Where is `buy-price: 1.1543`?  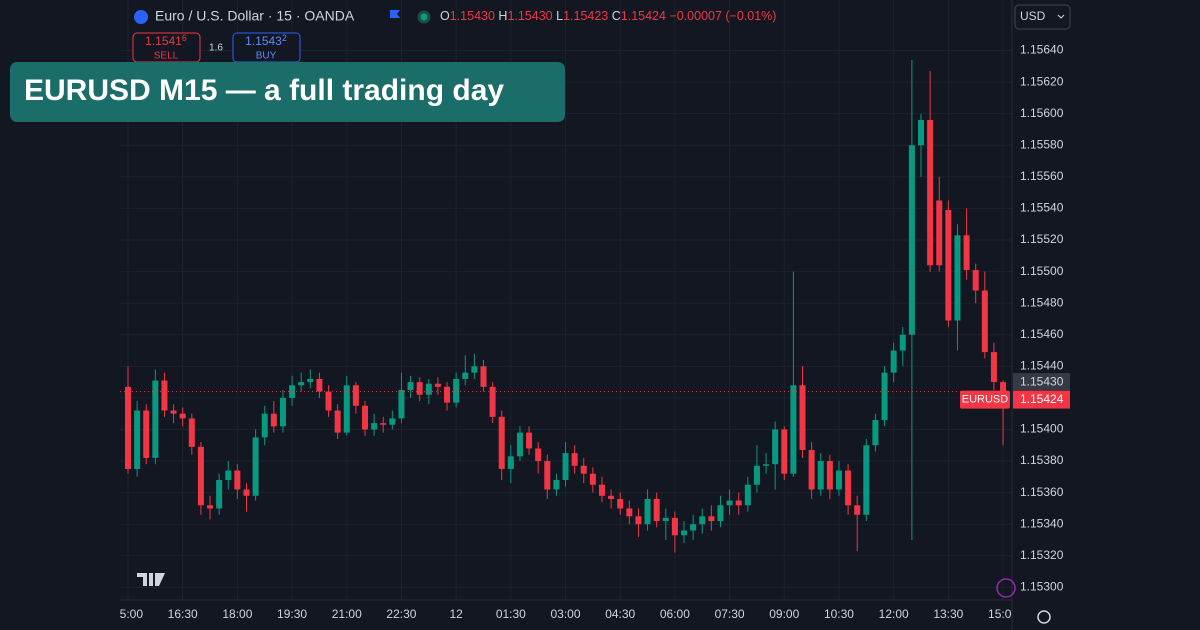
buy-price: 1.1543 is located at coordinates (263, 41).